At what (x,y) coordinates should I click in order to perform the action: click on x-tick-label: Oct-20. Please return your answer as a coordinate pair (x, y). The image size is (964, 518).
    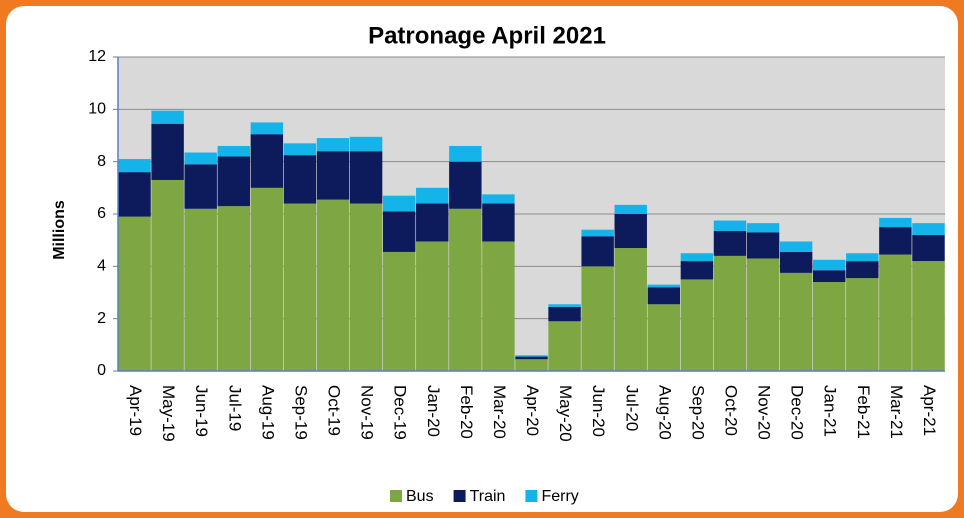
    Looking at the image, I should click on (730, 410).